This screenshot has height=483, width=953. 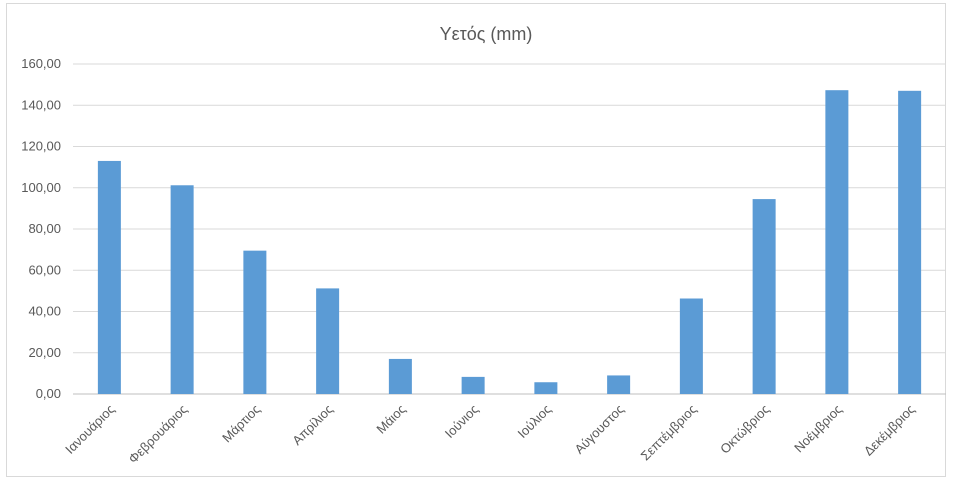 What do you see at coordinates (41, 187) in the screenshot?
I see `y-tick-label: 100,00` at bounding box center [41, 187].